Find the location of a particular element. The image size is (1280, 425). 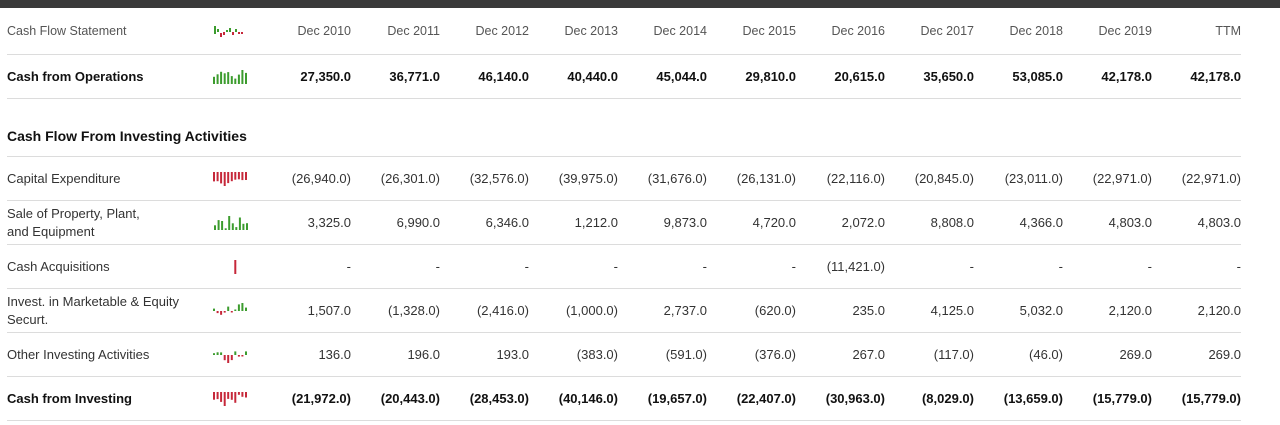

value-cell: (1,000.0) is located at coordinates (591, 310).